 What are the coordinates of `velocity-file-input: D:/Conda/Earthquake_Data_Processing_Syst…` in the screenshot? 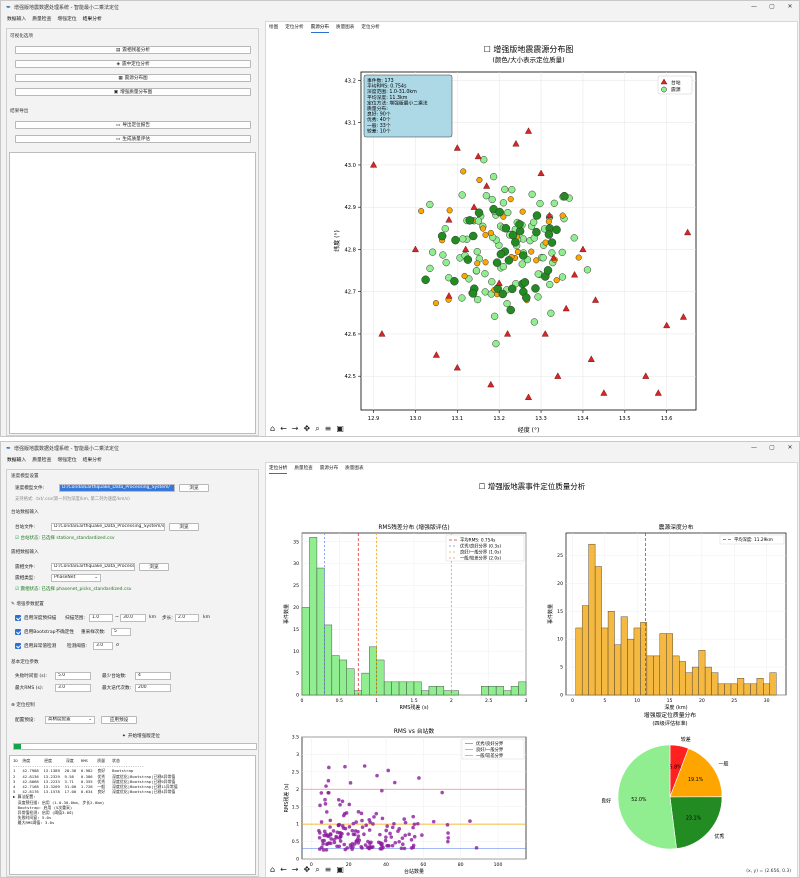 It's located at (117, 488).